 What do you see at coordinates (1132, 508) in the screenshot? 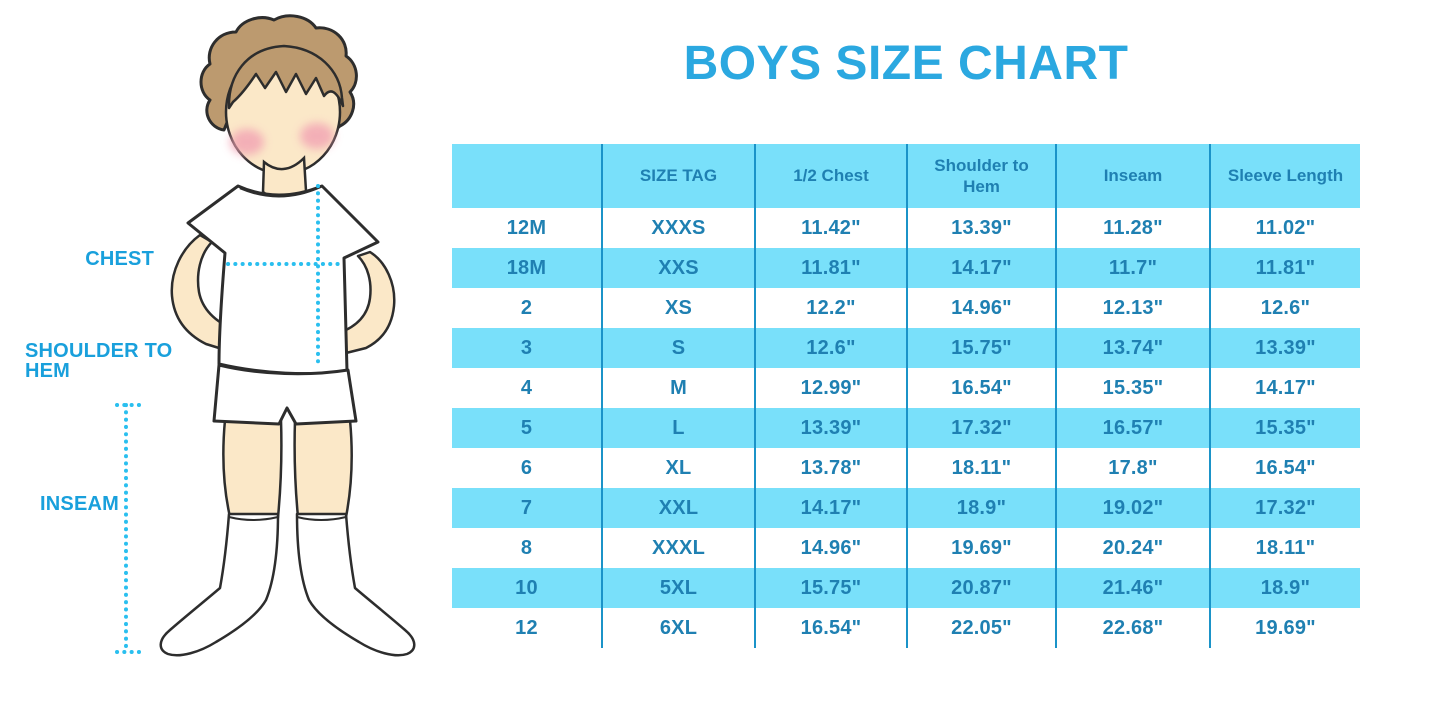
I see `measurement-cell: 19.02"` at bounding box center [1132, 508].